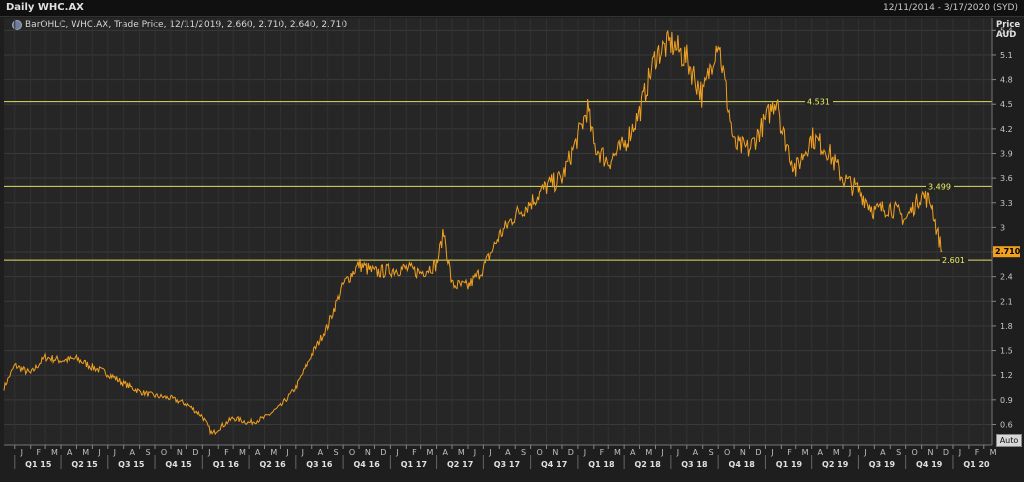 The image size is (1024, 482). What do you see at coordinates (694, 464) in the screenshot?
I see `x-quarter-label: Q3 18` at bounding box center [694, 464].